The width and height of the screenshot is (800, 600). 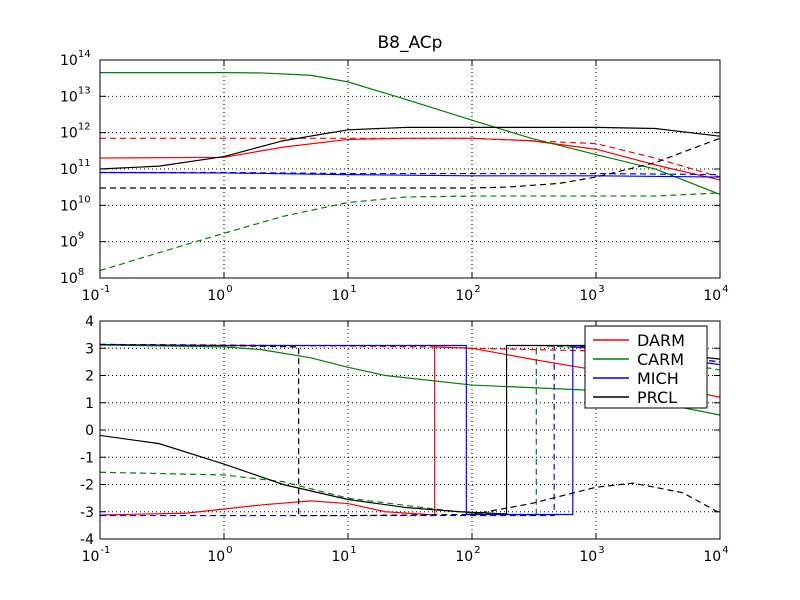 I want to click on legend-label-mich: MICH, so click(x=658, y=378).